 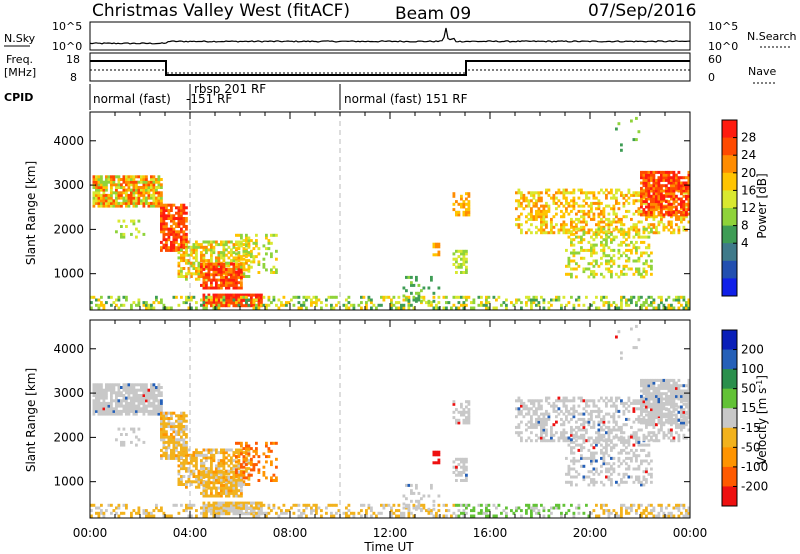 I want to click on cpid-segment-2: -151 RF, so click(x=209, y=99).